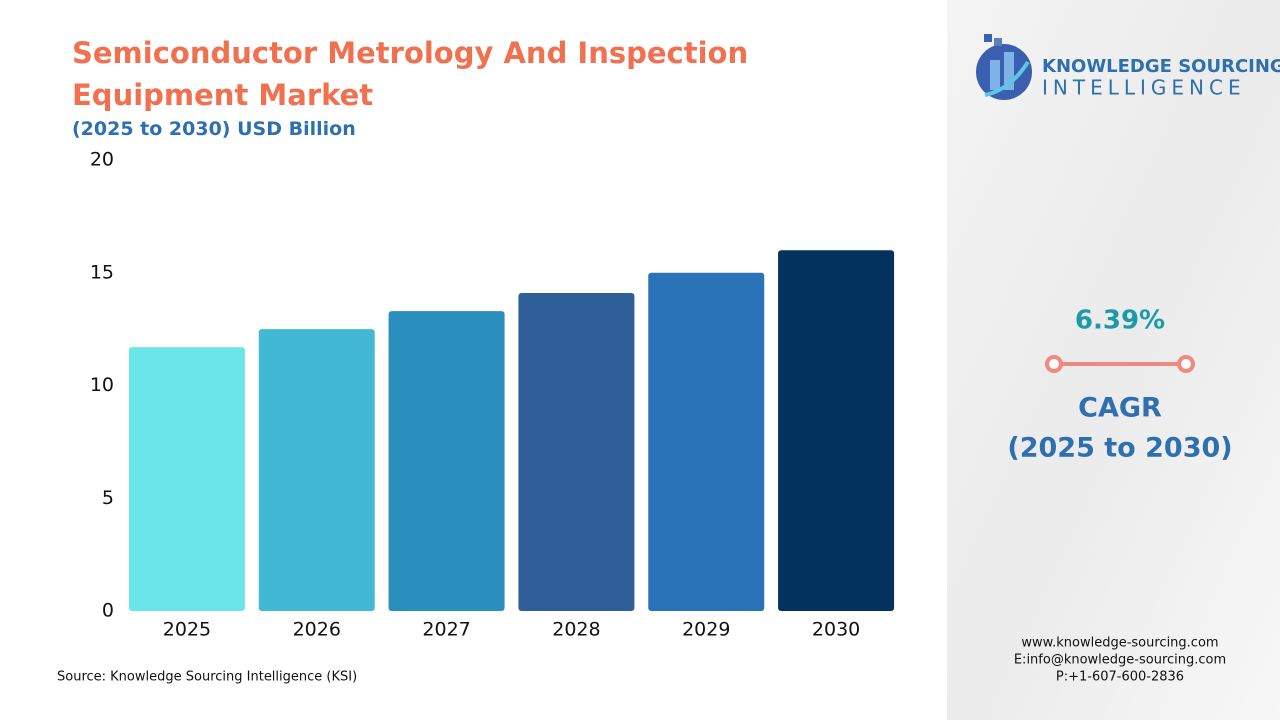 The width and height of the screenshot is (1280, 720). Describe the element at coordinates (1144, 88) in the screenshot. I see `logo-text: INTELLIGENCE` at that location.